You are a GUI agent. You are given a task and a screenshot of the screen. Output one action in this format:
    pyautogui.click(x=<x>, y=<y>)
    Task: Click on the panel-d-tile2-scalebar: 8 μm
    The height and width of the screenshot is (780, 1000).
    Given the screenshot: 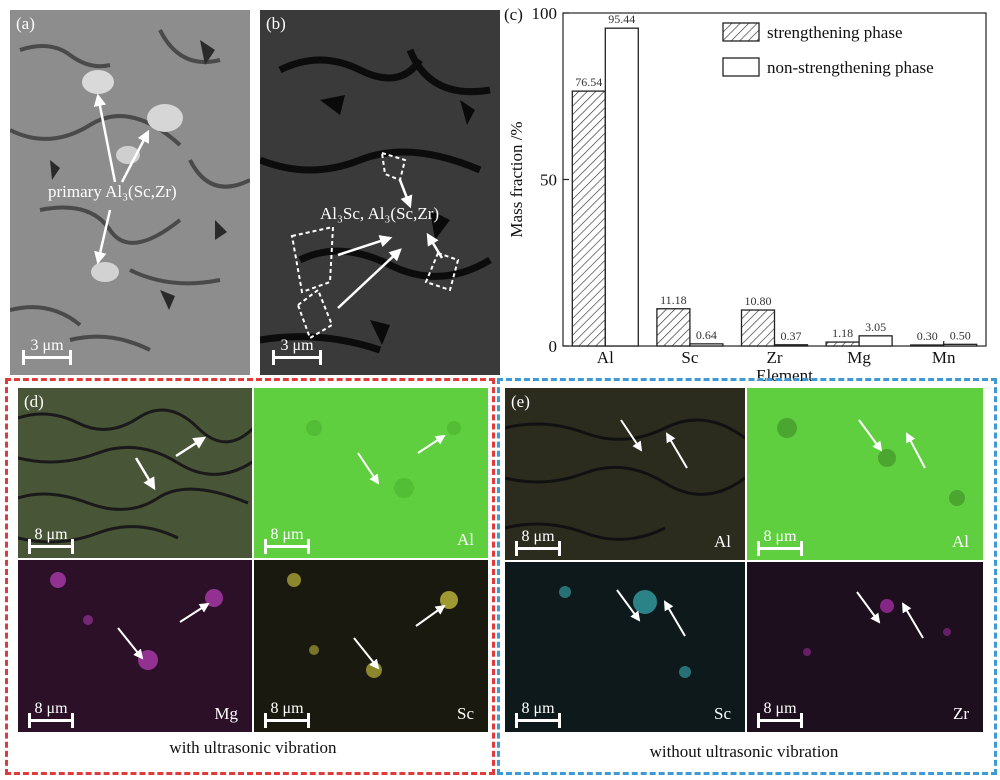 What is the action you would take?
    pyautogui.click(x=287, y=540)
    